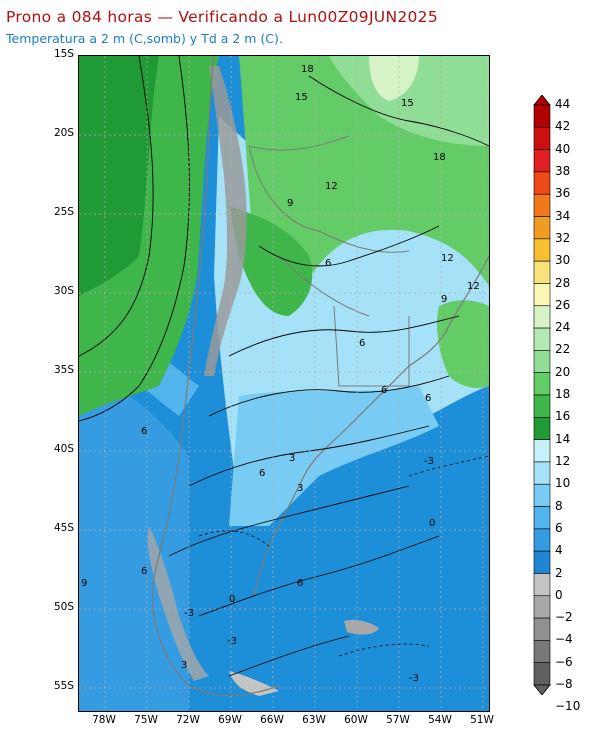 The width and height of the screenshot is (600, 750). I want to click on lat-label: 20S, so click(63, 133).